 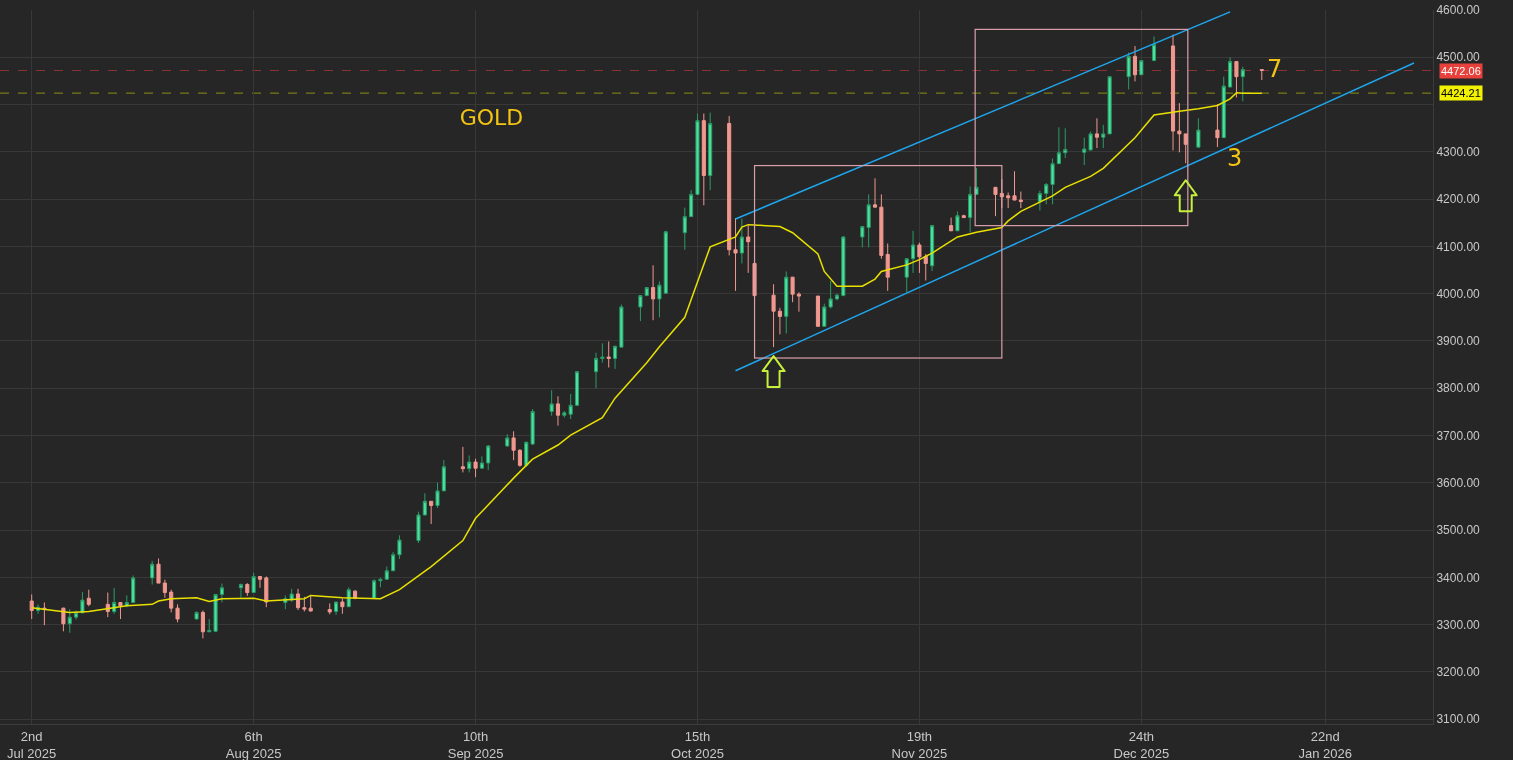 What do you see at coordinates (1458, 152) in the screenshot?
I see `y-tick-label: 4300.00` at bounding box center [1458, 152].